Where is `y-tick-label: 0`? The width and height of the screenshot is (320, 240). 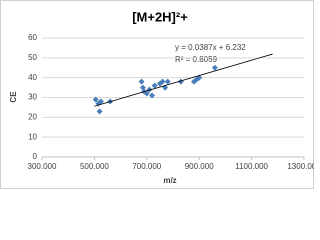
y-tick-label: 0 is located at coordinates (35, 156).